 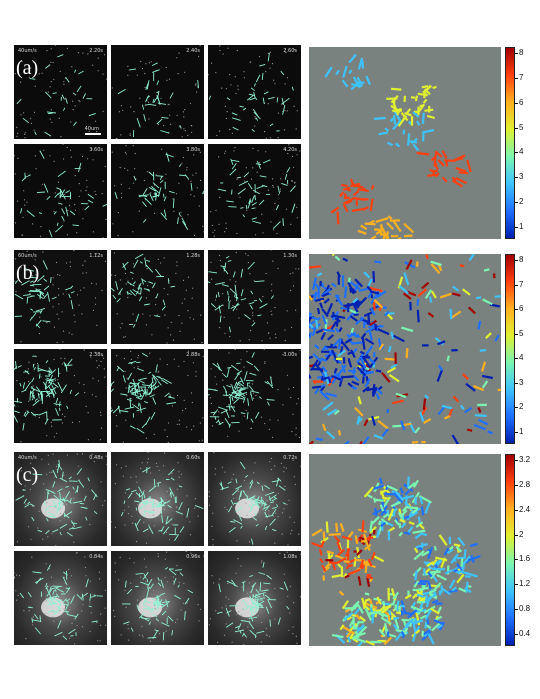 I want to click on frame-tile: 1.28s, so click(x=157, y=297).